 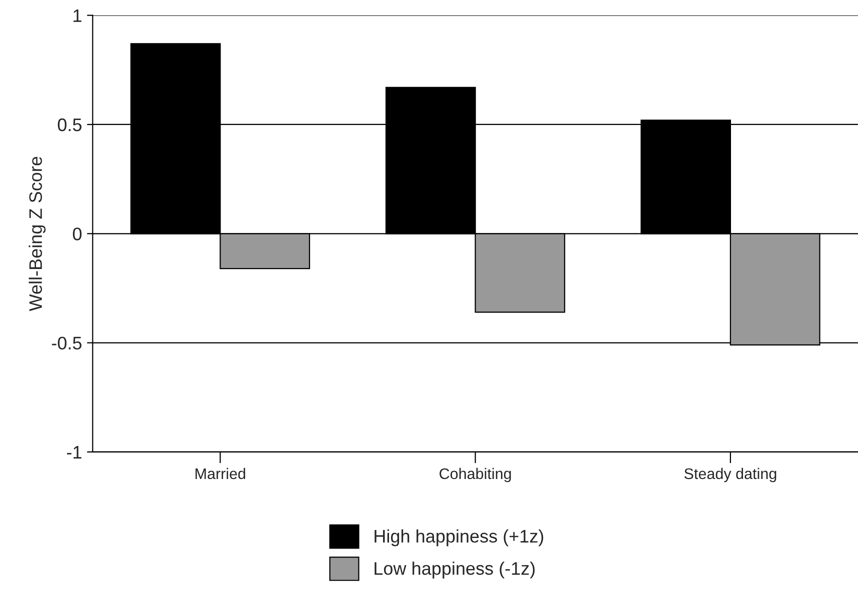 What do you see at coordinates (475, 475) in the screenshot?
I see `x-tick-label: Cohabiting` at bounding box center [475, 475].